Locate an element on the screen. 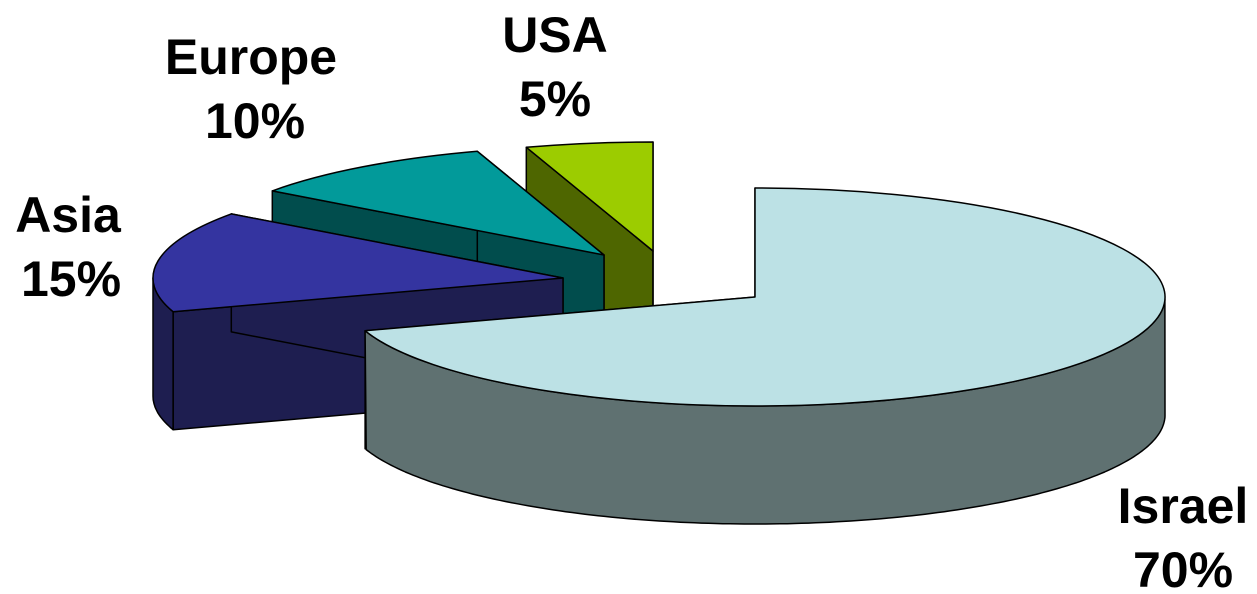  slice-label-asia-percent: 15% is located at coordinates (71, 279).